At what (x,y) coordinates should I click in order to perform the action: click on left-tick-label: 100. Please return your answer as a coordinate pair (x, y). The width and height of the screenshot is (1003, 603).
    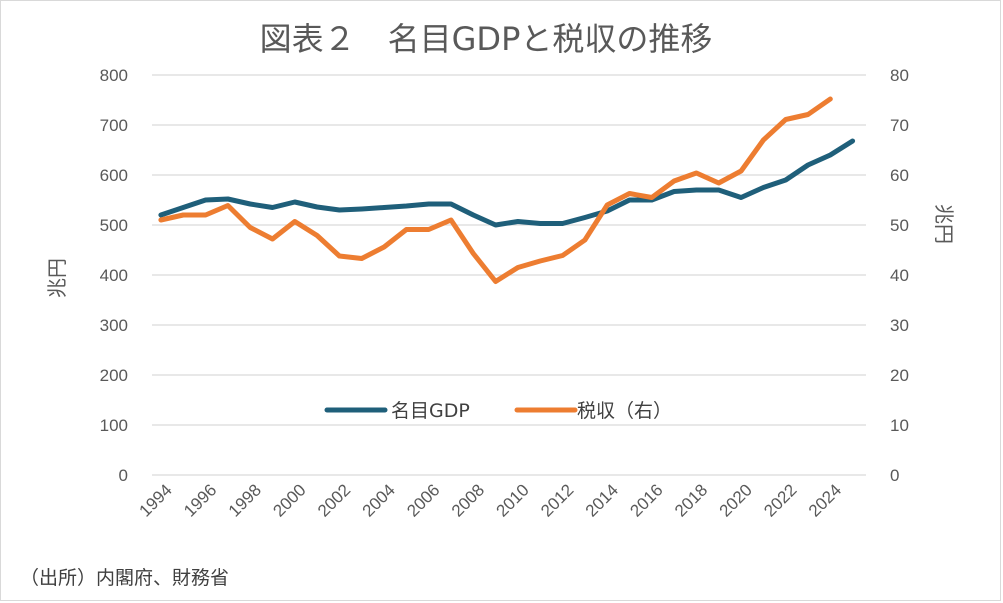
    Looking at the image, I should click on (114, 425).